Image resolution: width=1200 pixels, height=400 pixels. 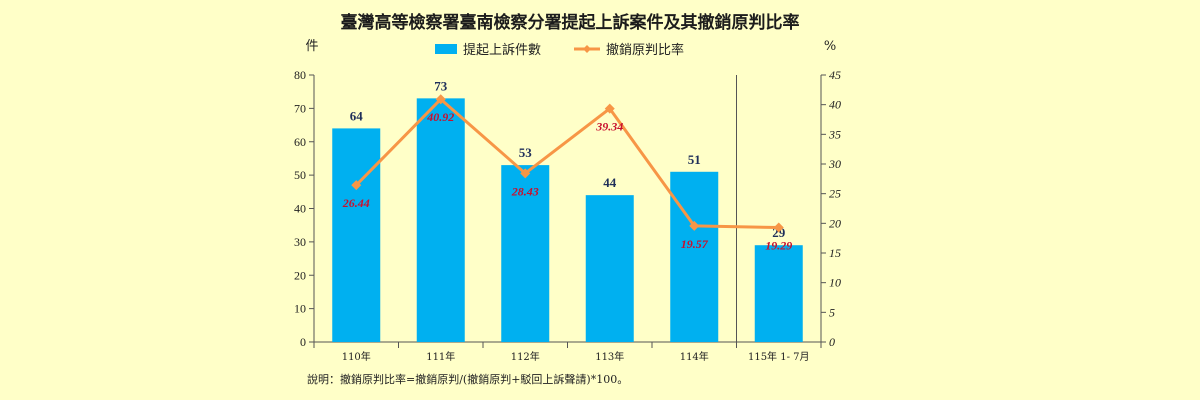 I want to click on line-value-label: 19.57, so click(x=695, y=244).